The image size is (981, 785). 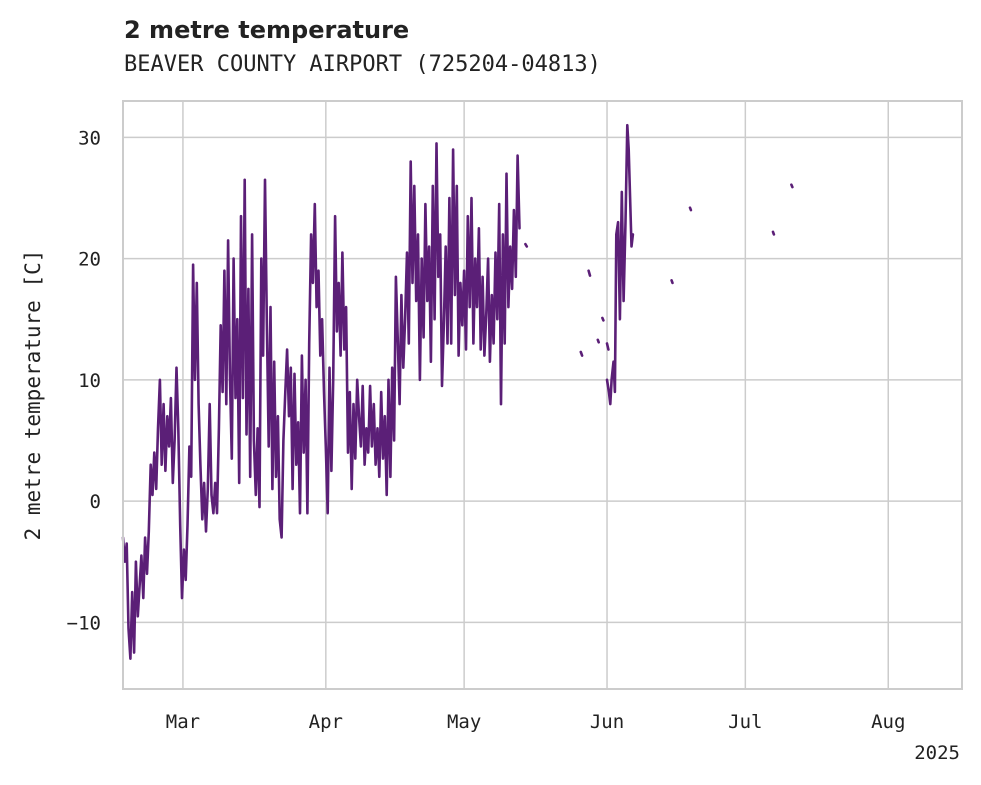 What do you see at coordinates (33, 395) in the screenshot?
I see `y-axis-label: 2 metre temperature [C]` at bounding box center [33, 395].